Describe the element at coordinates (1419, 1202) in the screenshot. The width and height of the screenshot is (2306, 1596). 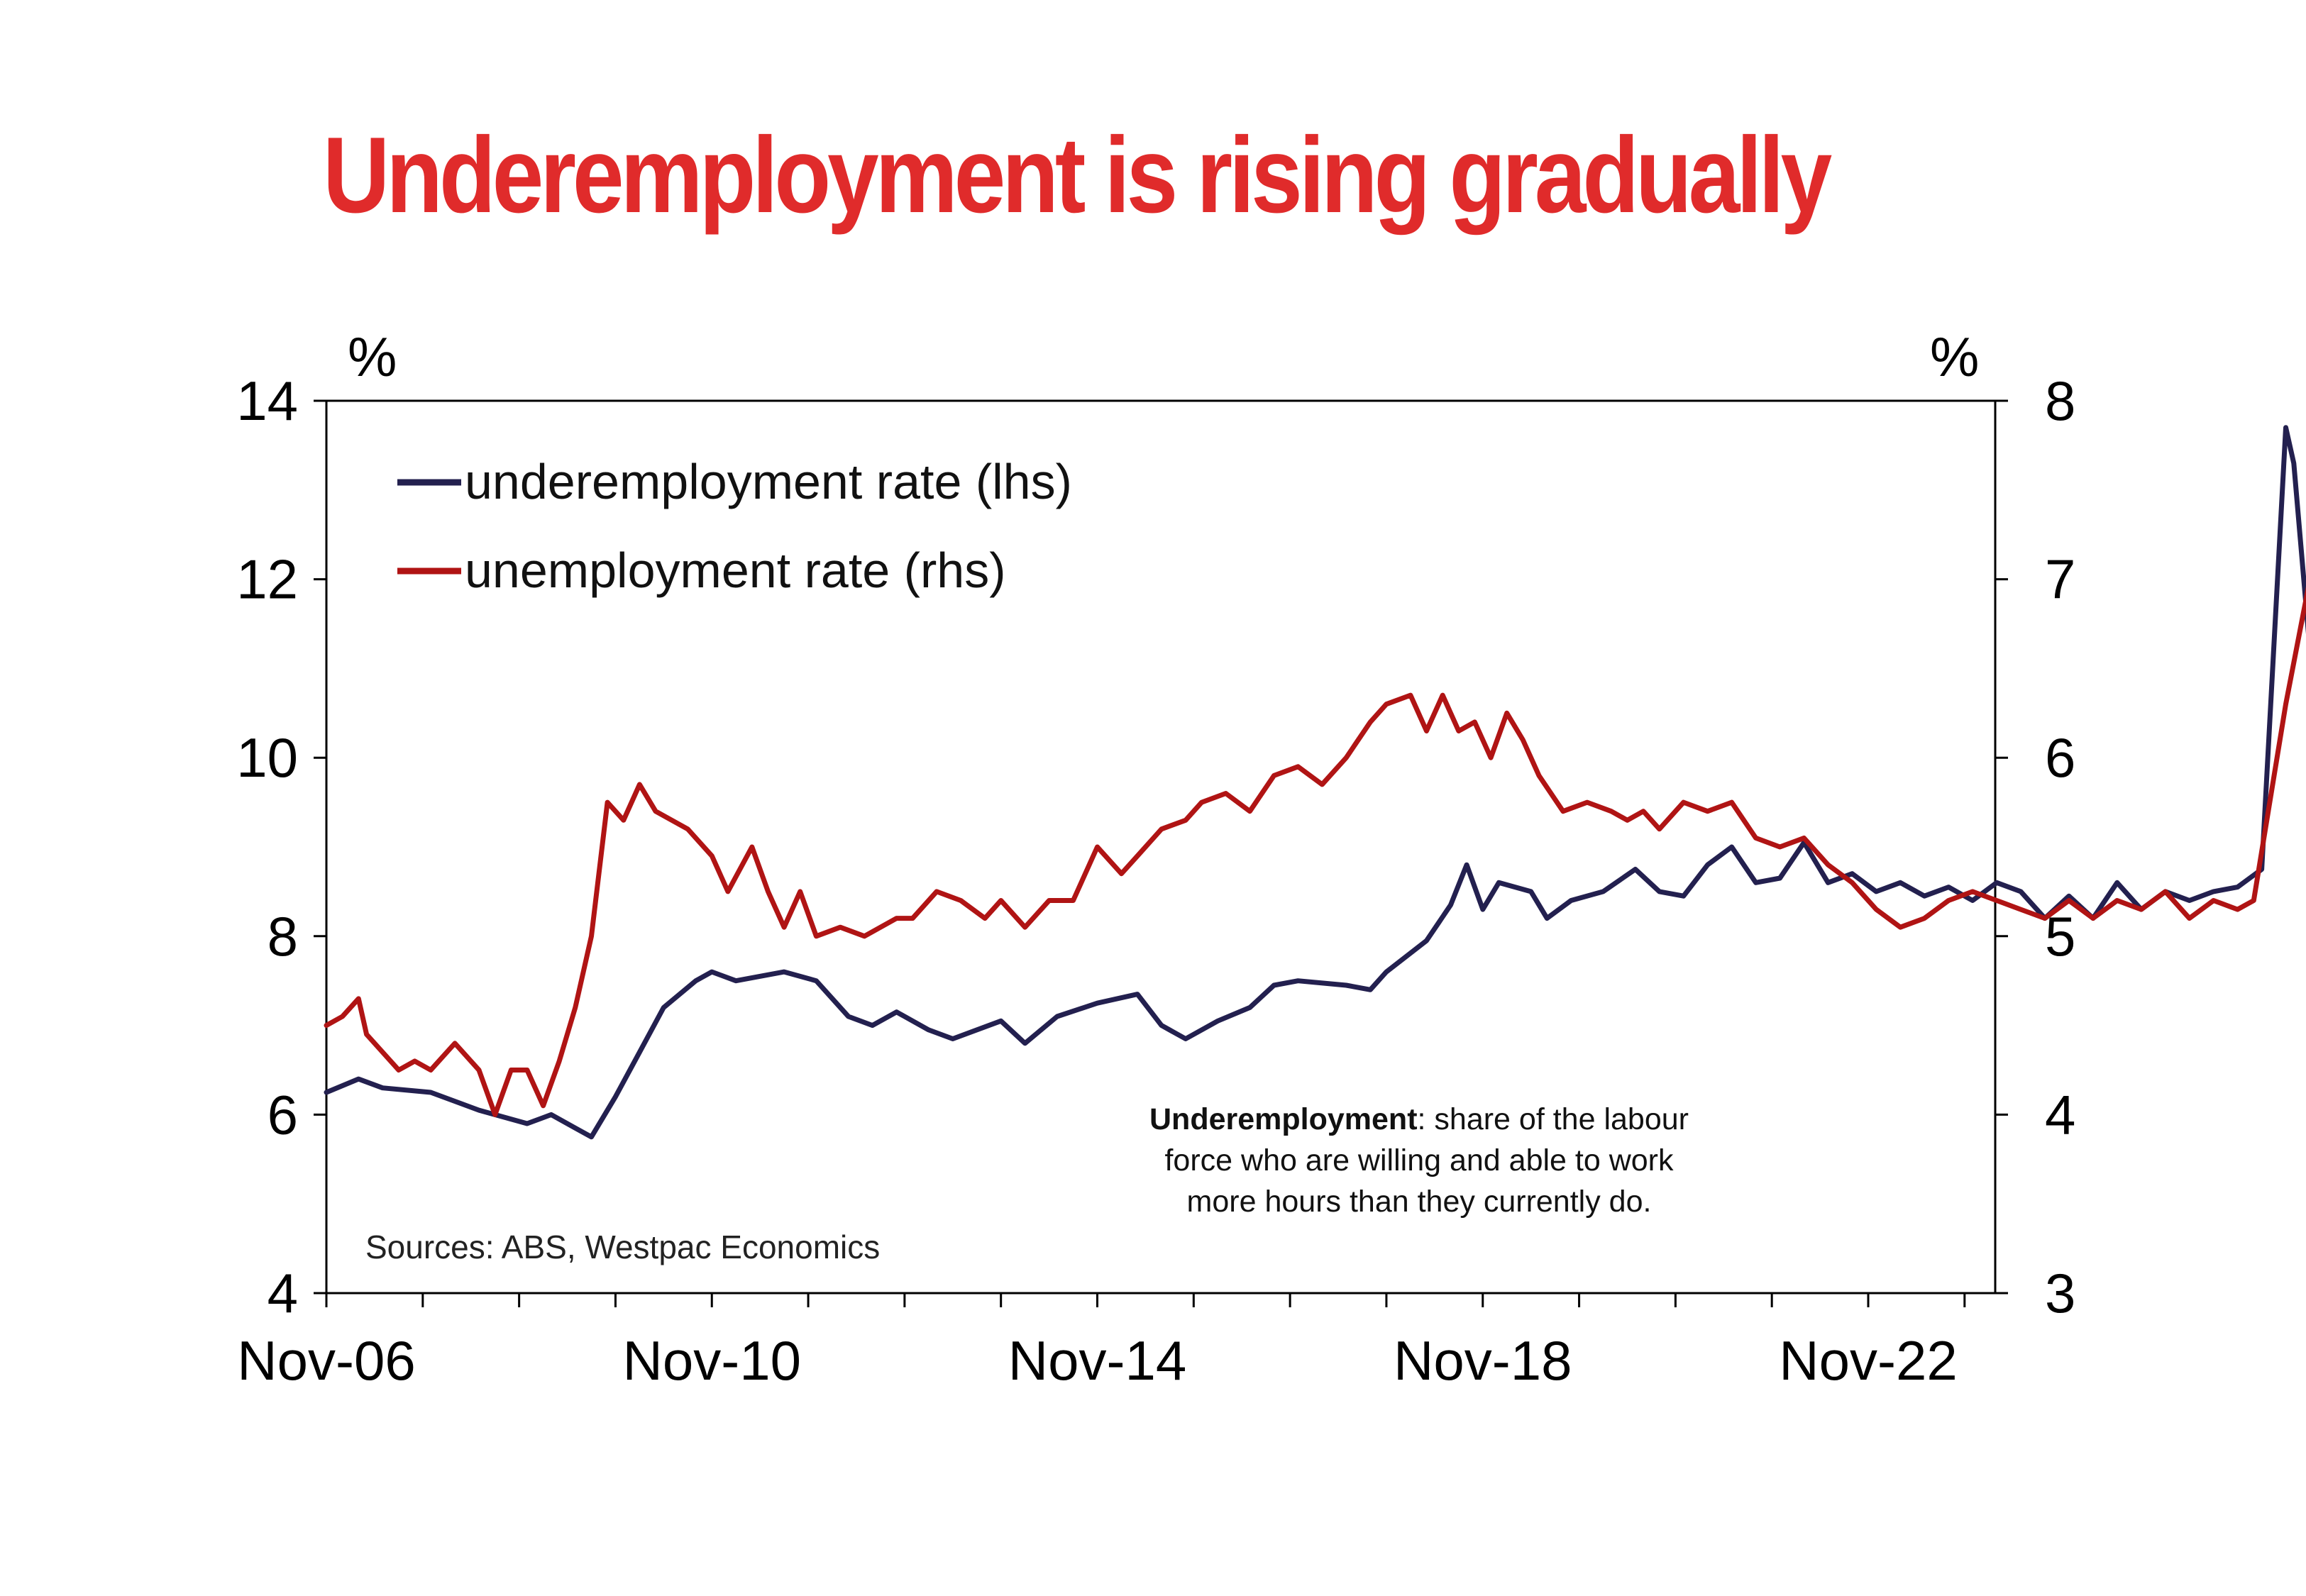
I see `note-line-3: more hours than they currently do.` at that location.